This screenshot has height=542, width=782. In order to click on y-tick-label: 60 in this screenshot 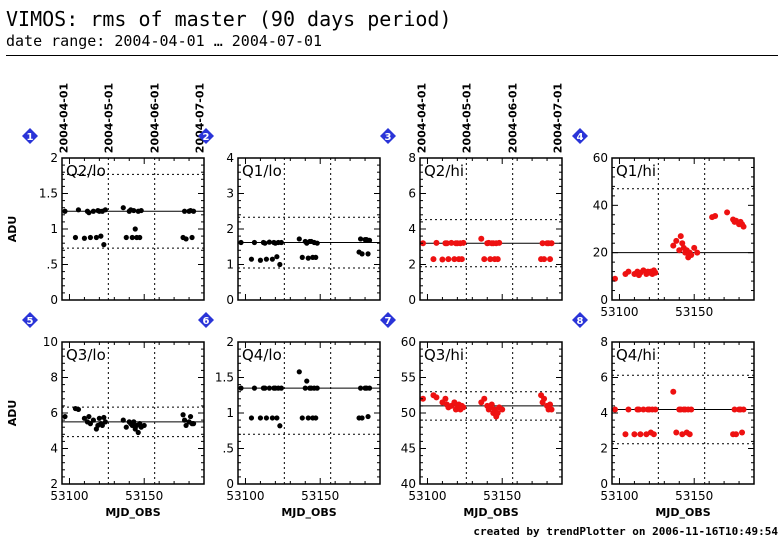, I will do `click(408, 342)`.